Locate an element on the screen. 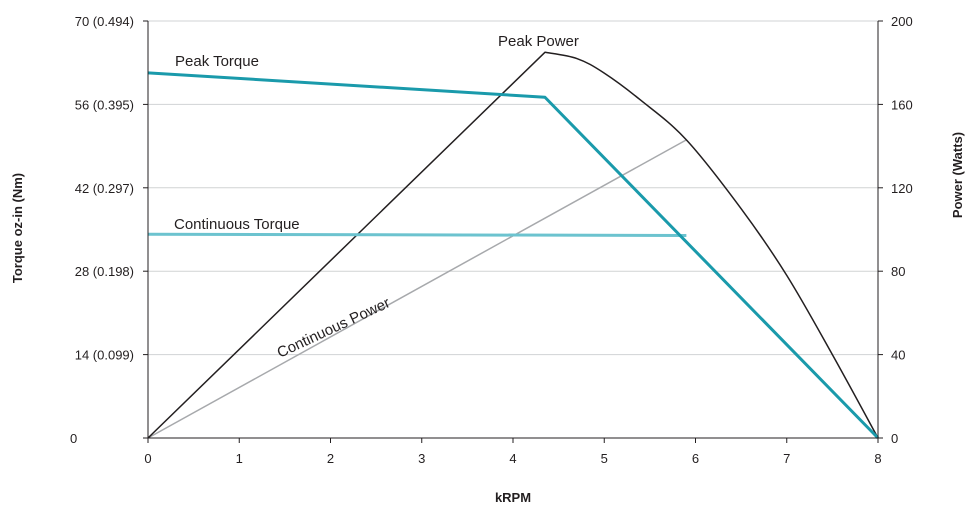 The height and width of the screenshot is (512, 969). x-tick-label: 4 is located at coordinates (512, 458).